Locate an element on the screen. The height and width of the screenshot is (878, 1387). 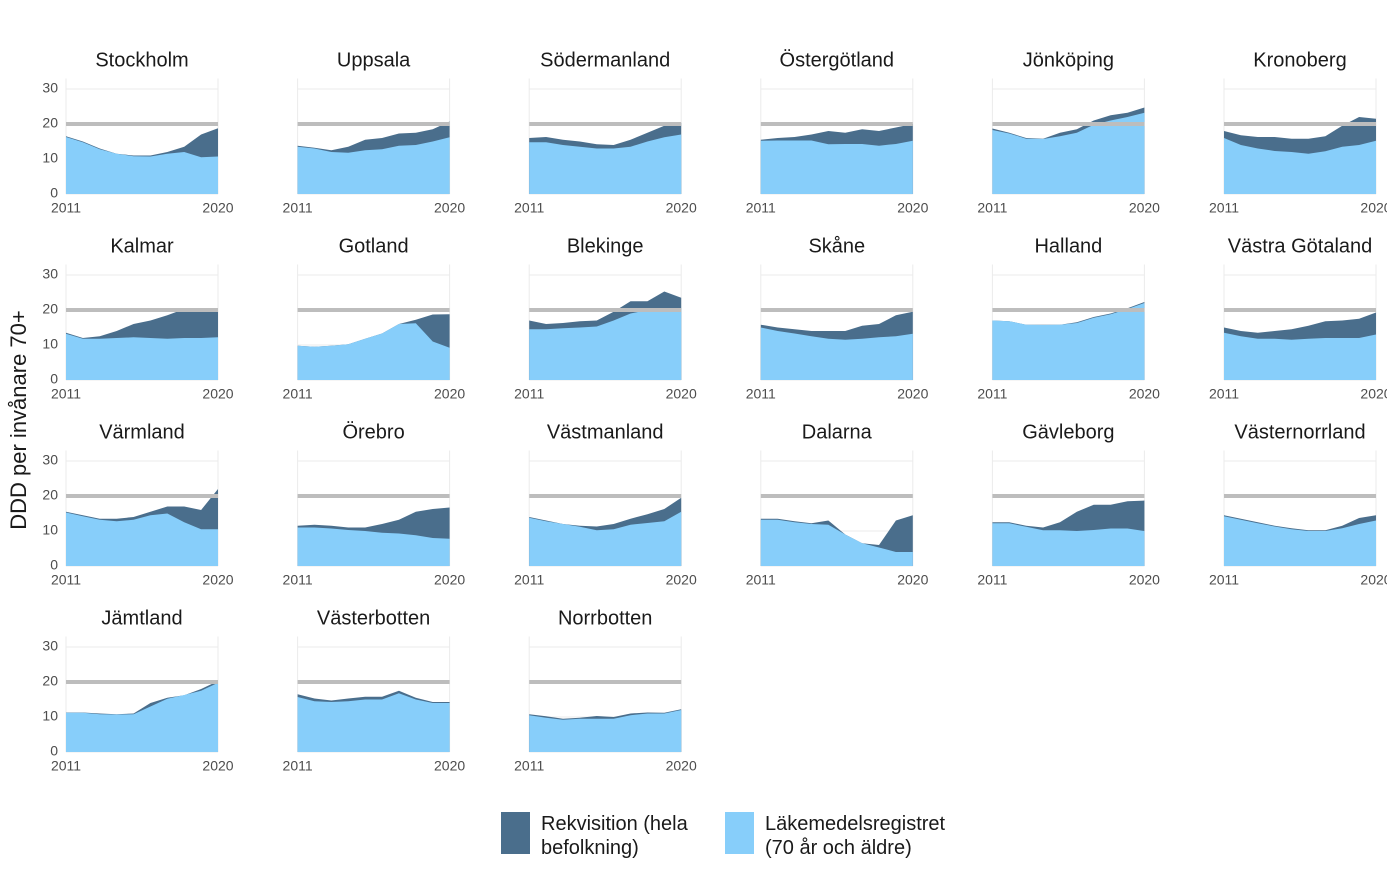
panel-title: Gotland is located at coordinates (374, 246).